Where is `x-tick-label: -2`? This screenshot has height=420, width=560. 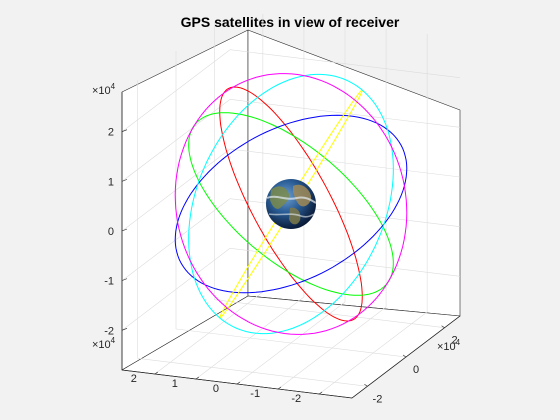 x-tick-label: -2 is located at coordinates (378, 399).